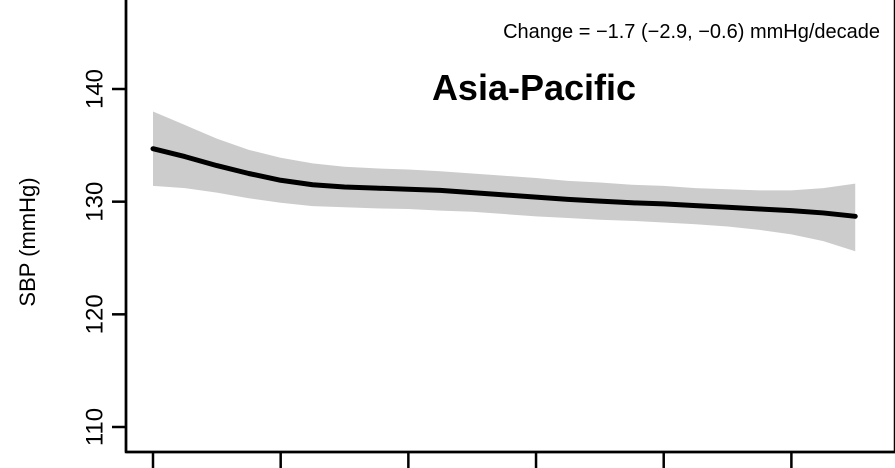  Describe the element at coordinates (691, 32) in the screenshot. I see `trend-annotation: Change = −1.7 (−2.9, −0.6) mmHg/decade` at that location.